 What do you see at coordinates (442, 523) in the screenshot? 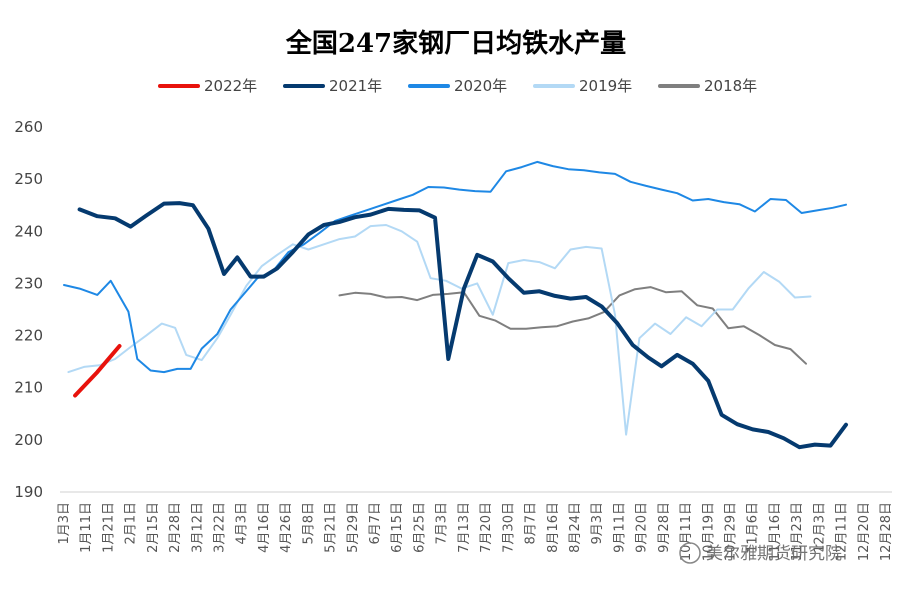
I see `x-tick-label: 7月3日` at bounding box center [442, 523].